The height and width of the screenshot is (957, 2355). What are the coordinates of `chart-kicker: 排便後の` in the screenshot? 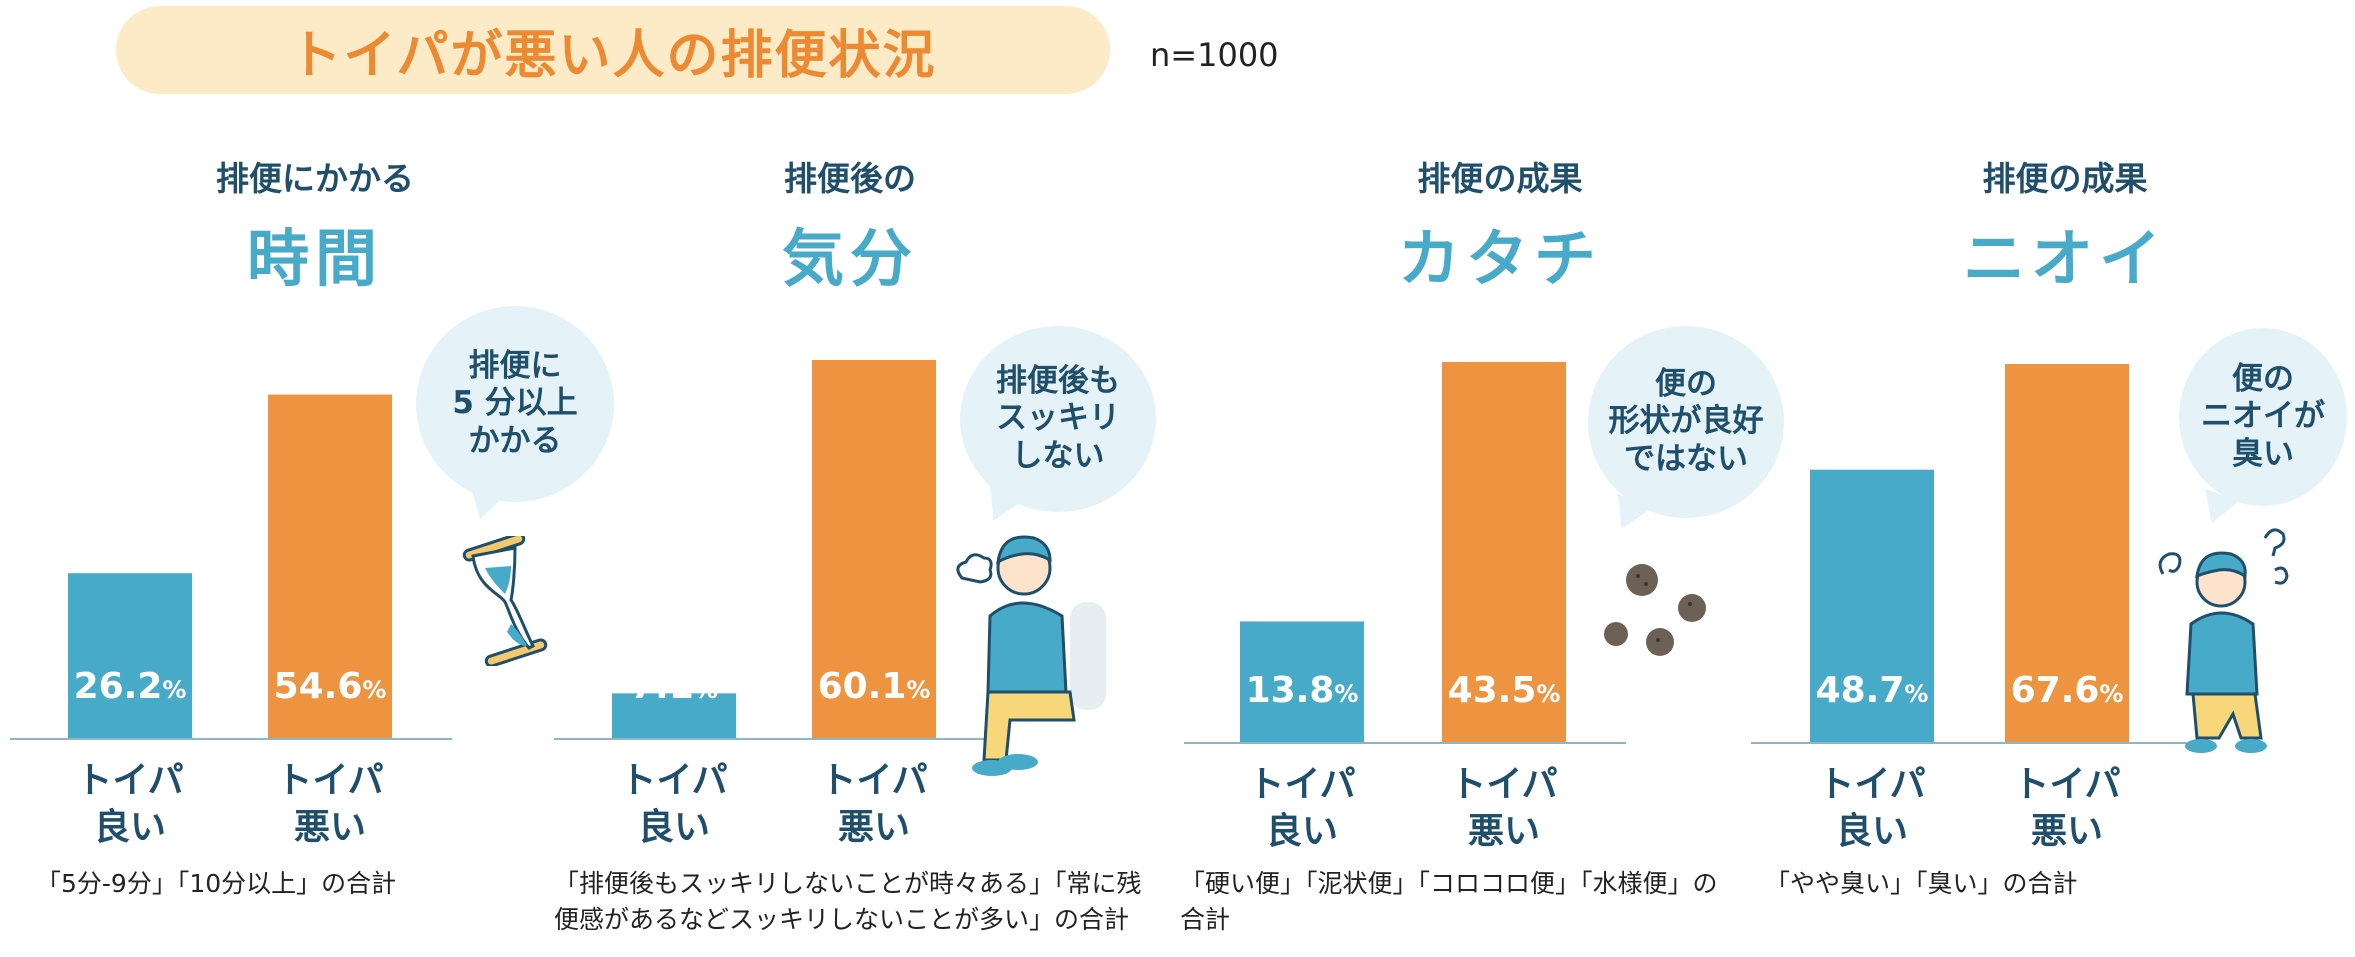 It's located at (850, 178).